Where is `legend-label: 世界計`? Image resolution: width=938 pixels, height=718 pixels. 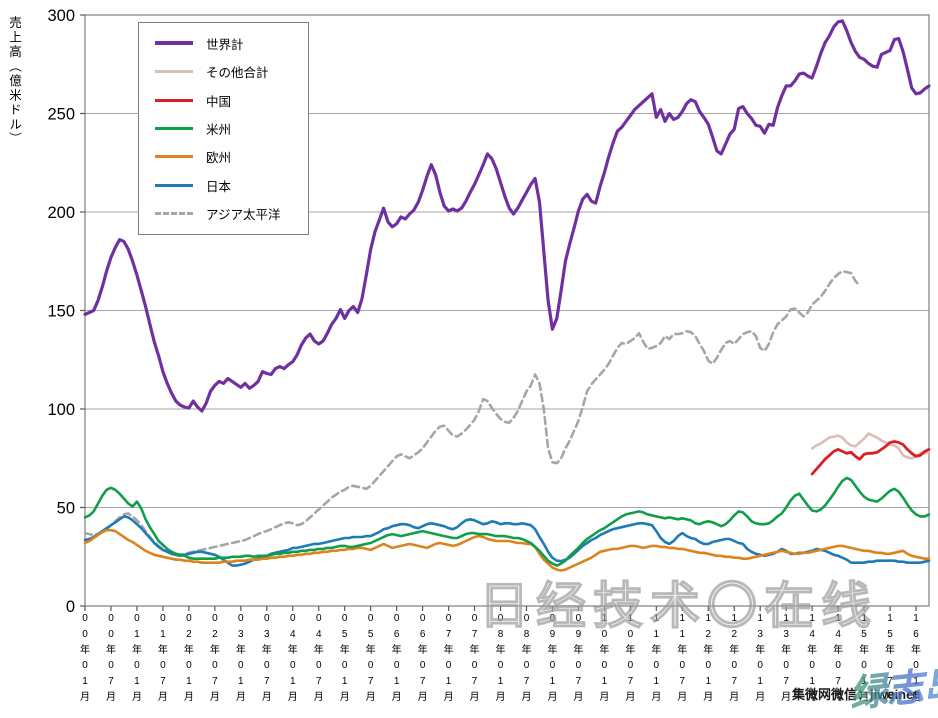
legend-label: 世界計 is located at coordinates (225, 44).